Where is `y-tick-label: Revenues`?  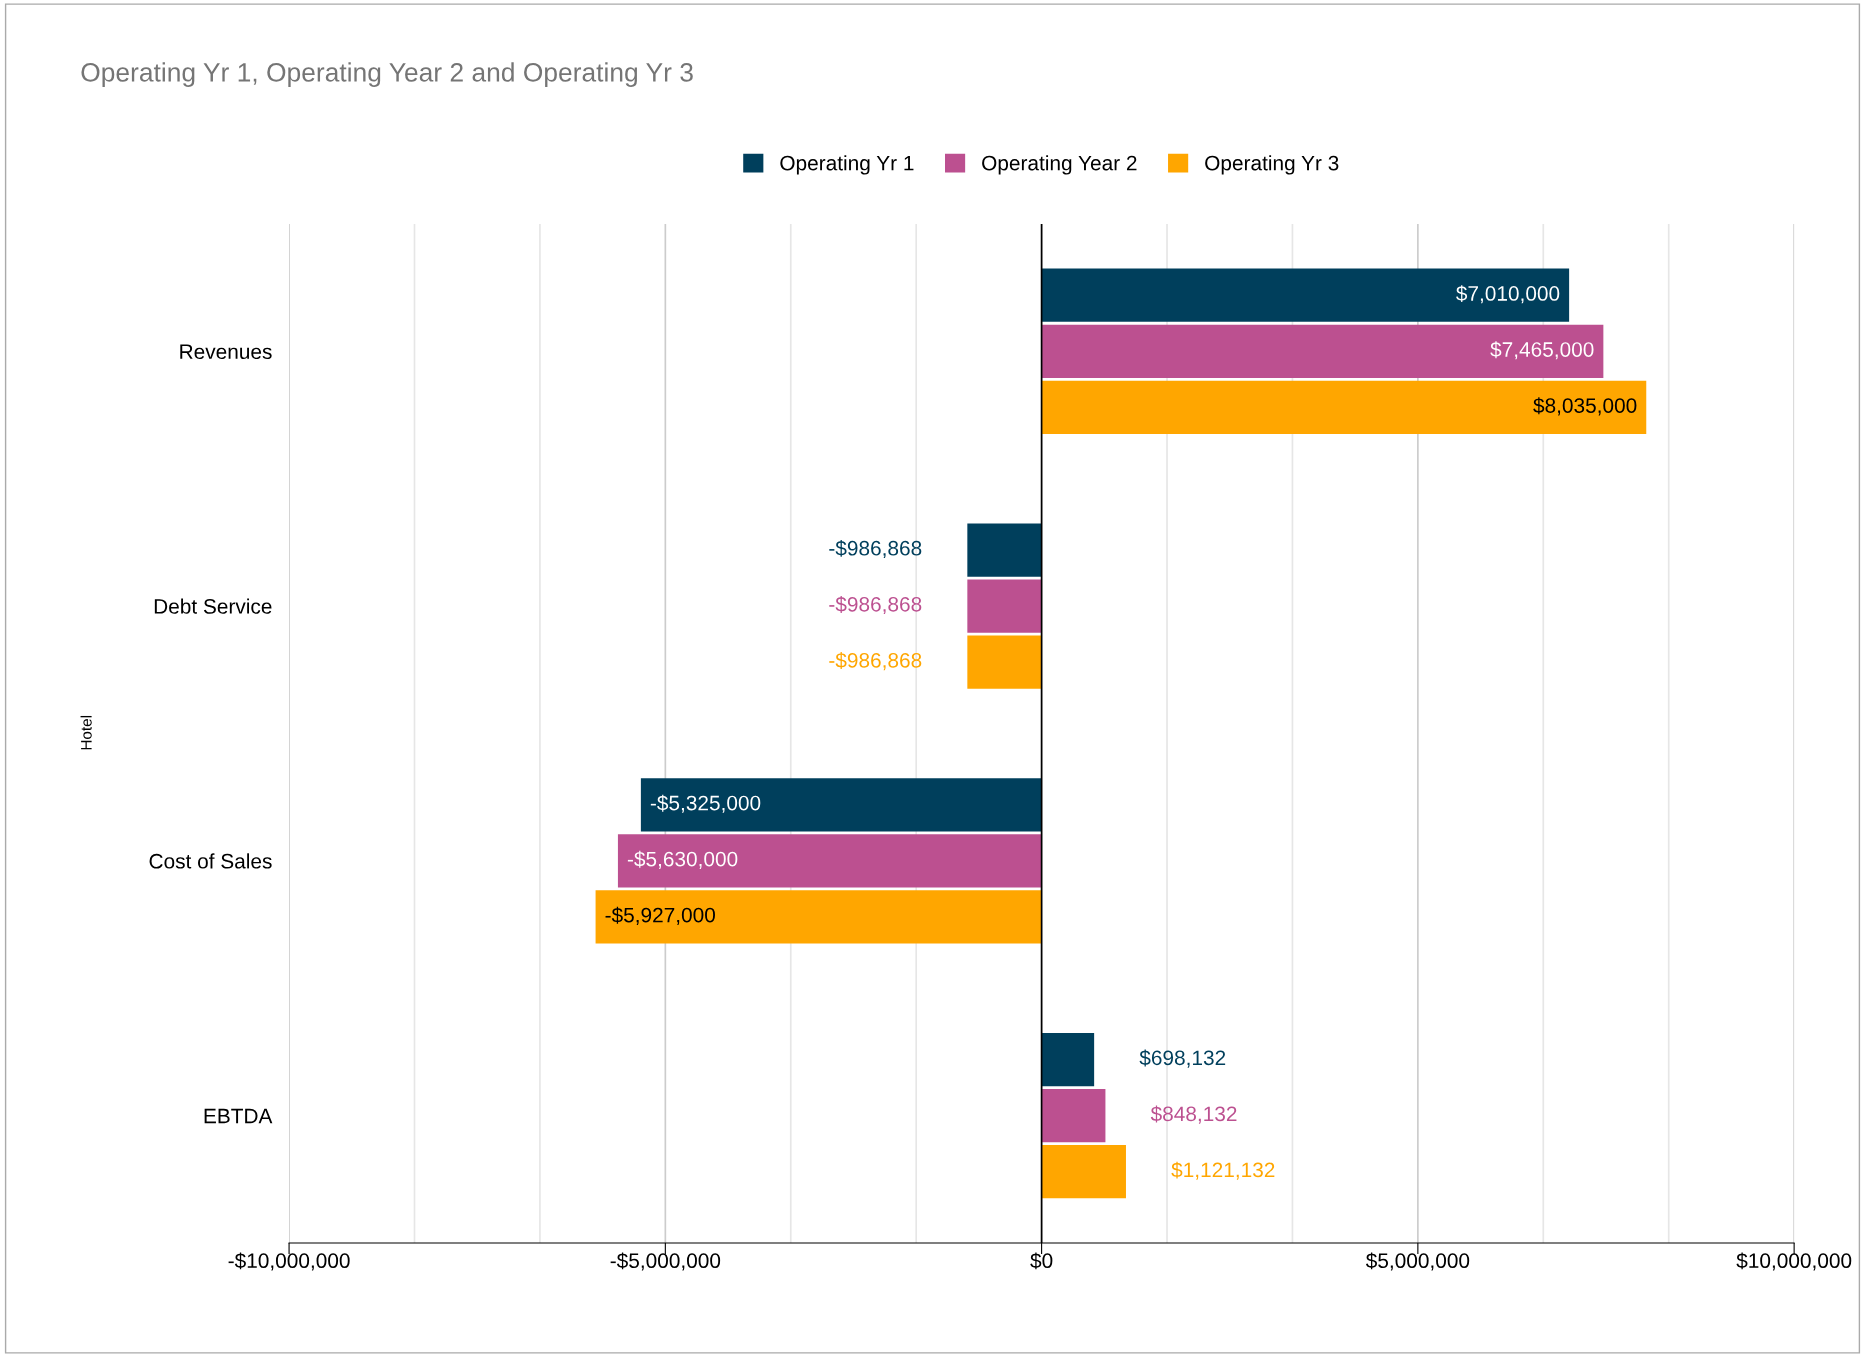
y-tick-label: Revenues is located at coordinates (226, 352).